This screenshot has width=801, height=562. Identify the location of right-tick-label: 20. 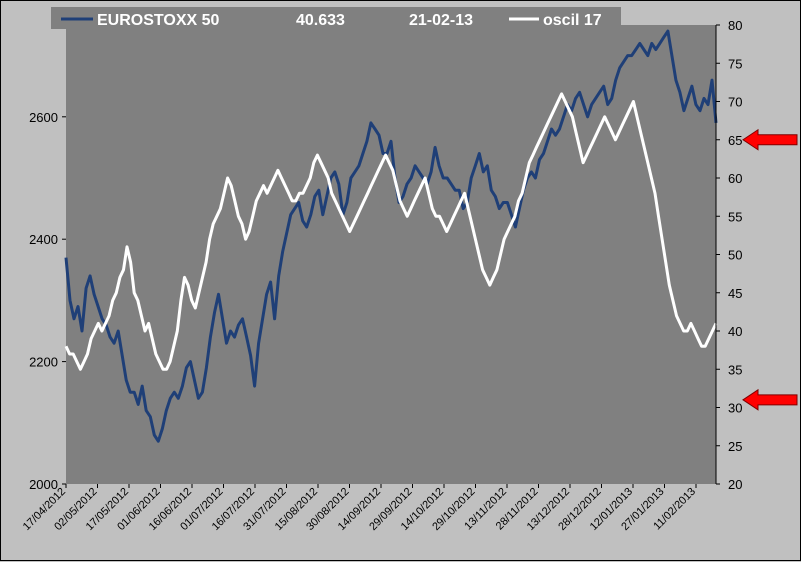
(735, 484).